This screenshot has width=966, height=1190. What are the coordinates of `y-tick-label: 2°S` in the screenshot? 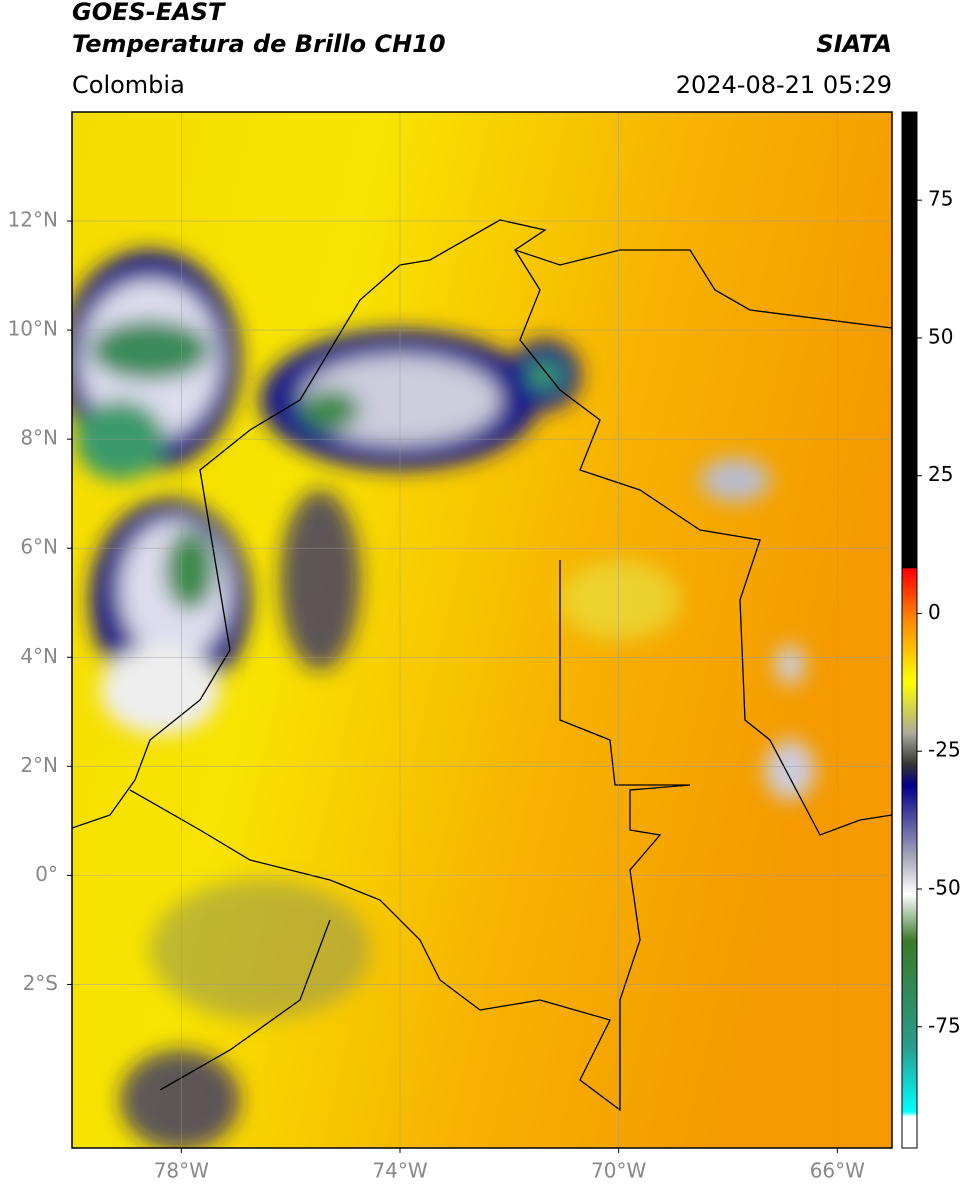 It's located at (40, 983).